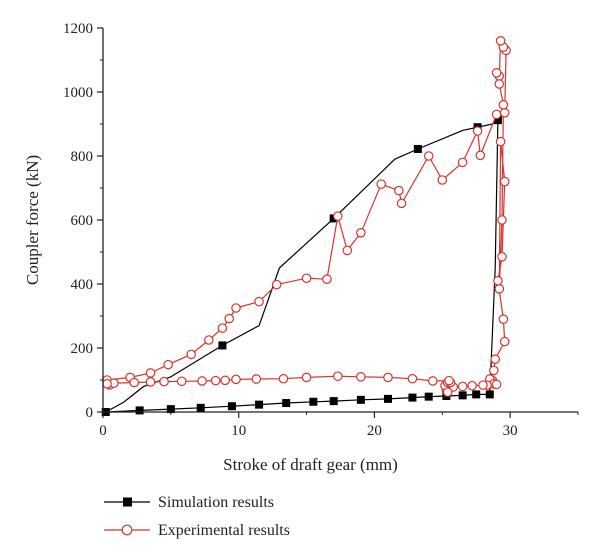  What do you see at coordinates (216, 502) in the screenshot?
I see `legend-label: Simulation results` at bounding box center [216, 502].